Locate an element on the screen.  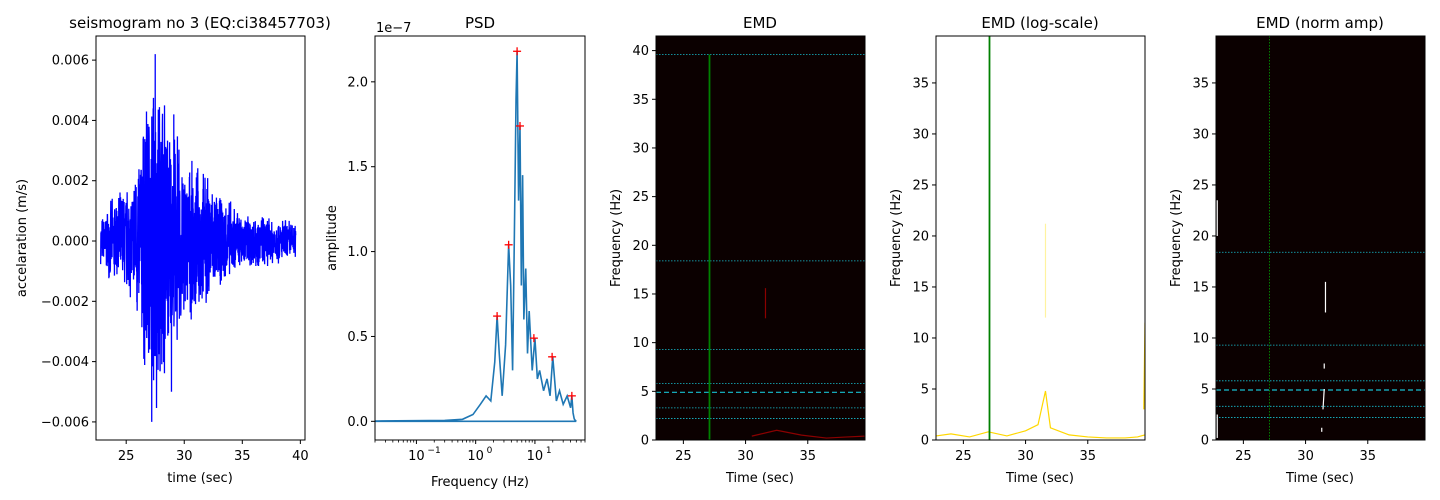
emd-log-ytick-label: 0 is located at coordinates (925, 441).